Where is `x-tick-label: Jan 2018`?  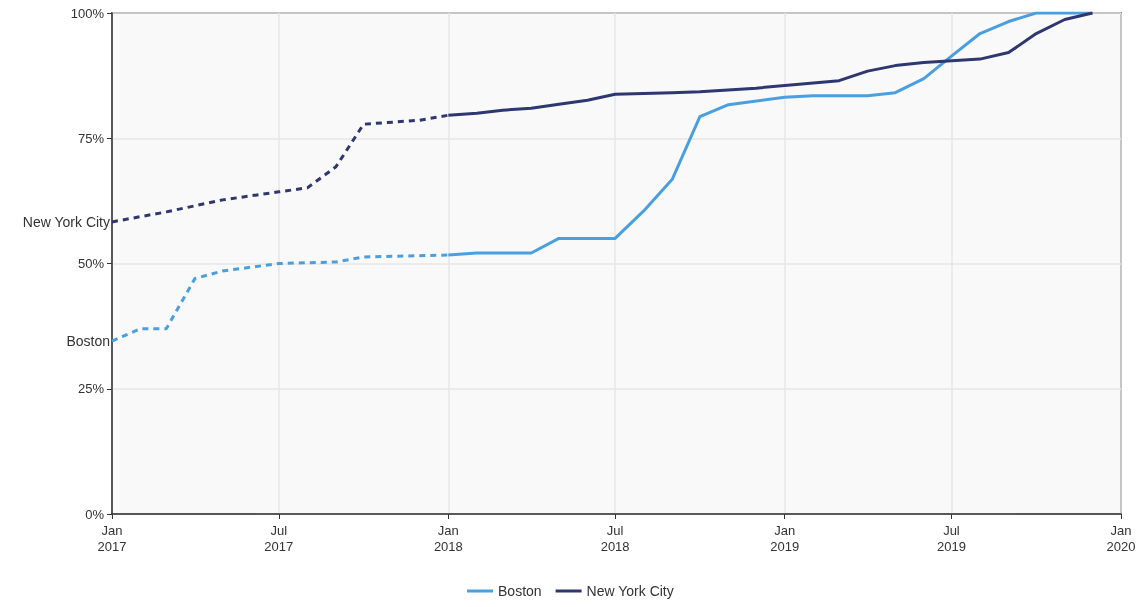 x-tick-label: Jan 2018 is located at coordinates (448, 538).